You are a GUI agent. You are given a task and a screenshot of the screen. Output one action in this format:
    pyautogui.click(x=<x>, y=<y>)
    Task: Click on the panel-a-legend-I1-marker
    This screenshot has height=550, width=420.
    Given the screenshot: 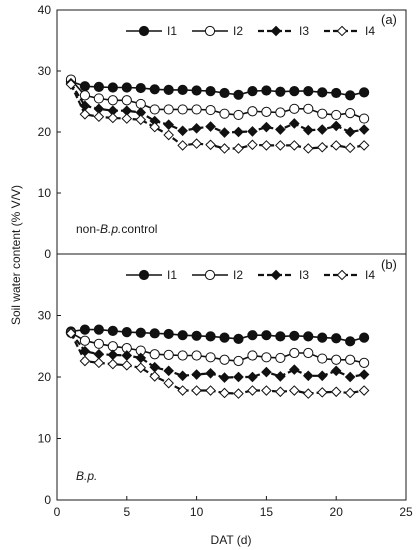 What is the action you would take?
    pyautogui.click(x=144, y=31)
    